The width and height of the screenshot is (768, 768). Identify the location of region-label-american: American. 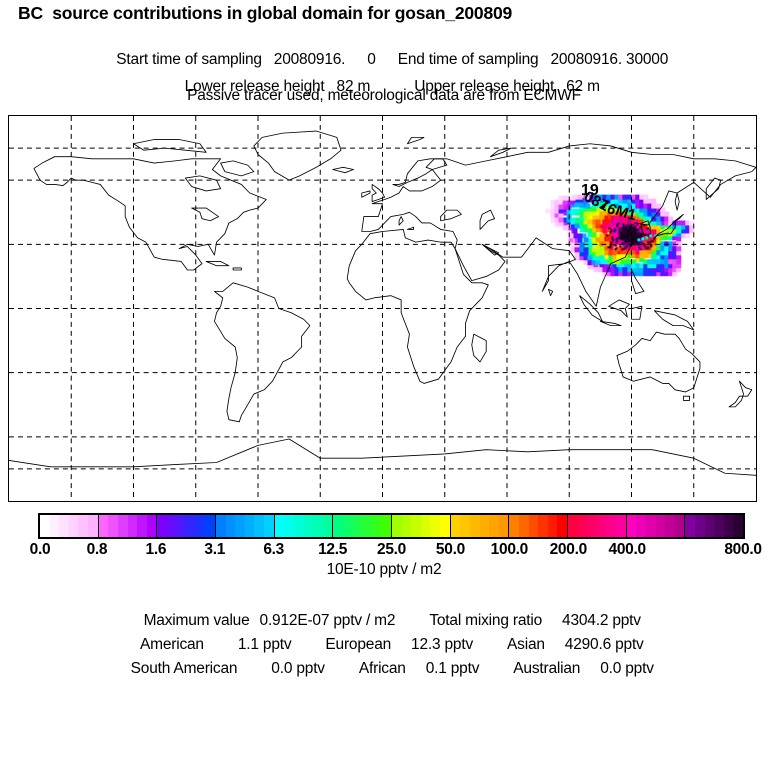
(171, 644).